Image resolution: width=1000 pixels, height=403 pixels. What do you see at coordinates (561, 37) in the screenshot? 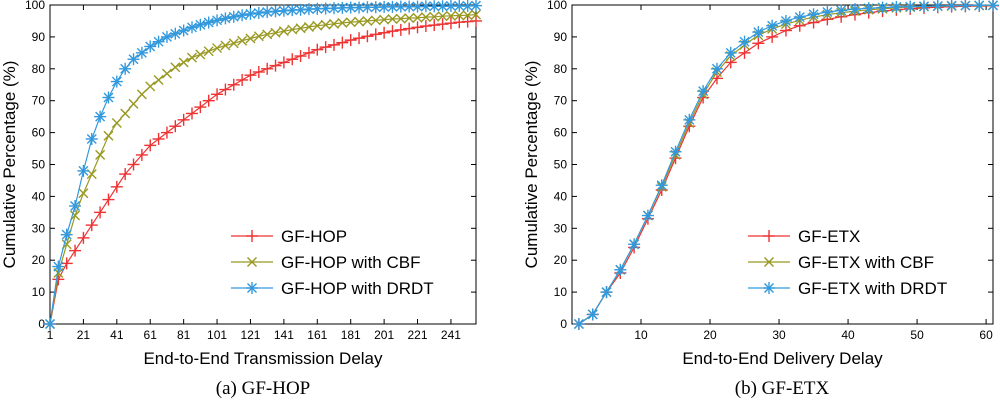
I see `y-tick-label: 90` at bounding box center [561, 37].